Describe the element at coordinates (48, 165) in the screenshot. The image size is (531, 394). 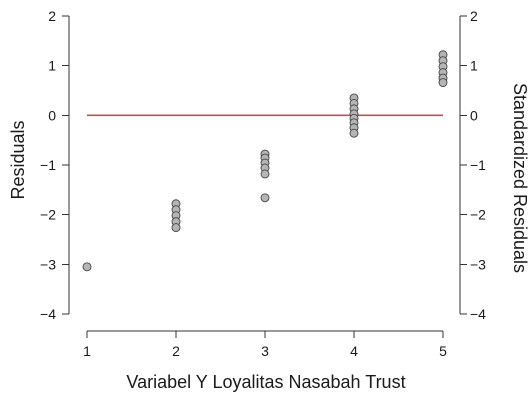
I see `y-tick-label: −1` at that location.